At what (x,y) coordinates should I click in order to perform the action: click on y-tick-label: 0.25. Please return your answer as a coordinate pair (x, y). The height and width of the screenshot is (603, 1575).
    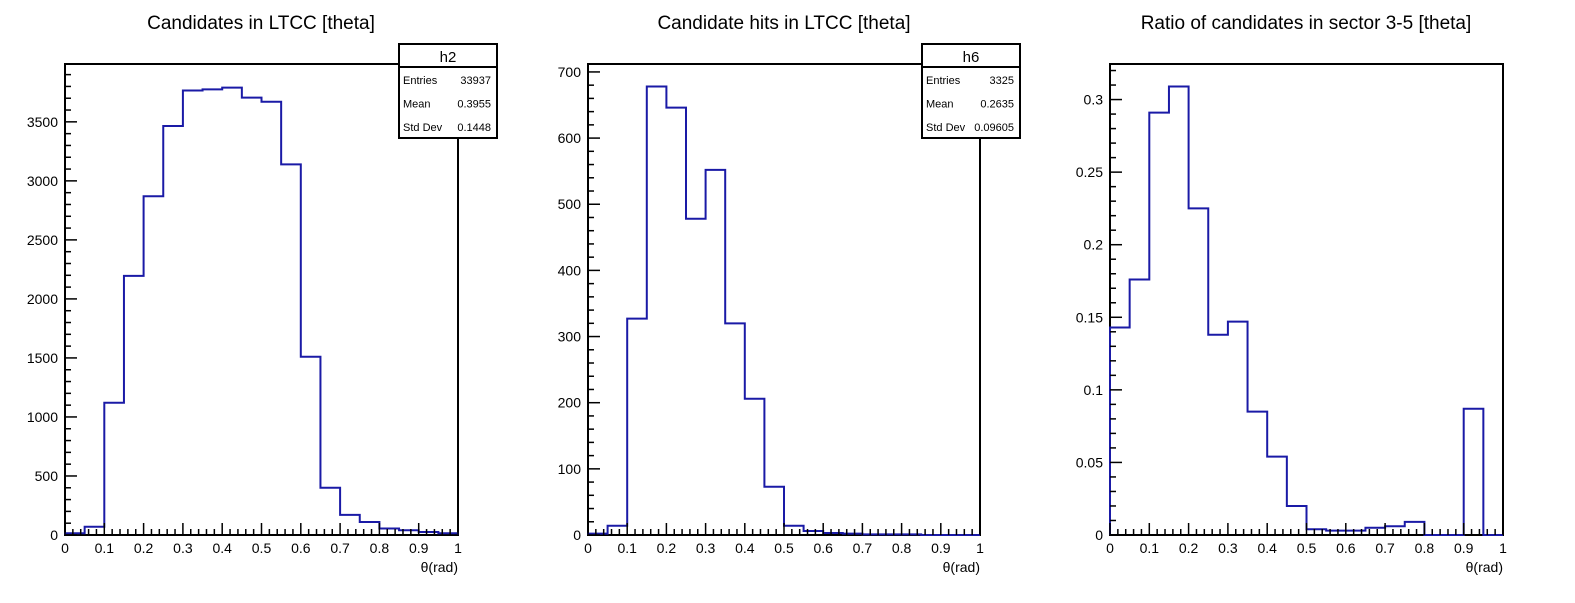
    Looking at the image, I should click on (1089, 172).